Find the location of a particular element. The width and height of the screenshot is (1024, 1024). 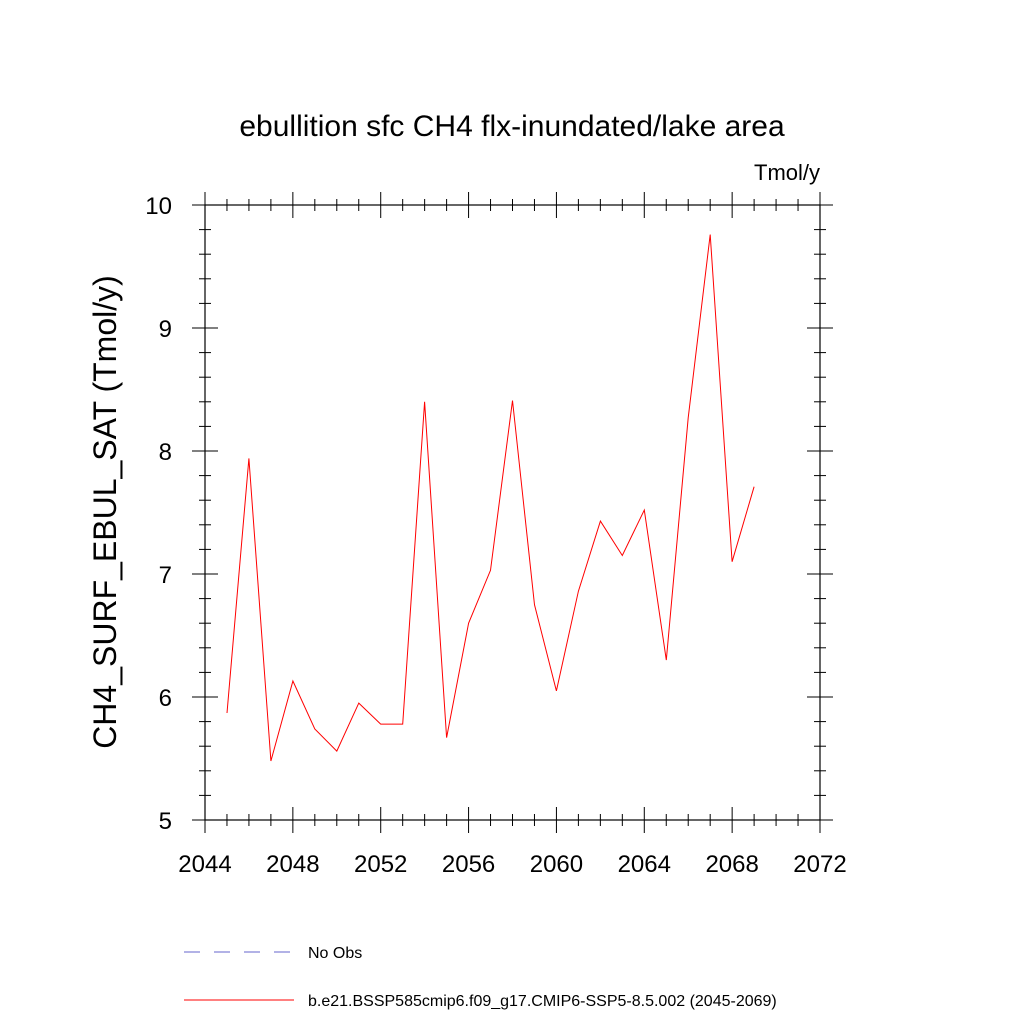

x-tick-label: 2044 is located at coordinates (204, 864).